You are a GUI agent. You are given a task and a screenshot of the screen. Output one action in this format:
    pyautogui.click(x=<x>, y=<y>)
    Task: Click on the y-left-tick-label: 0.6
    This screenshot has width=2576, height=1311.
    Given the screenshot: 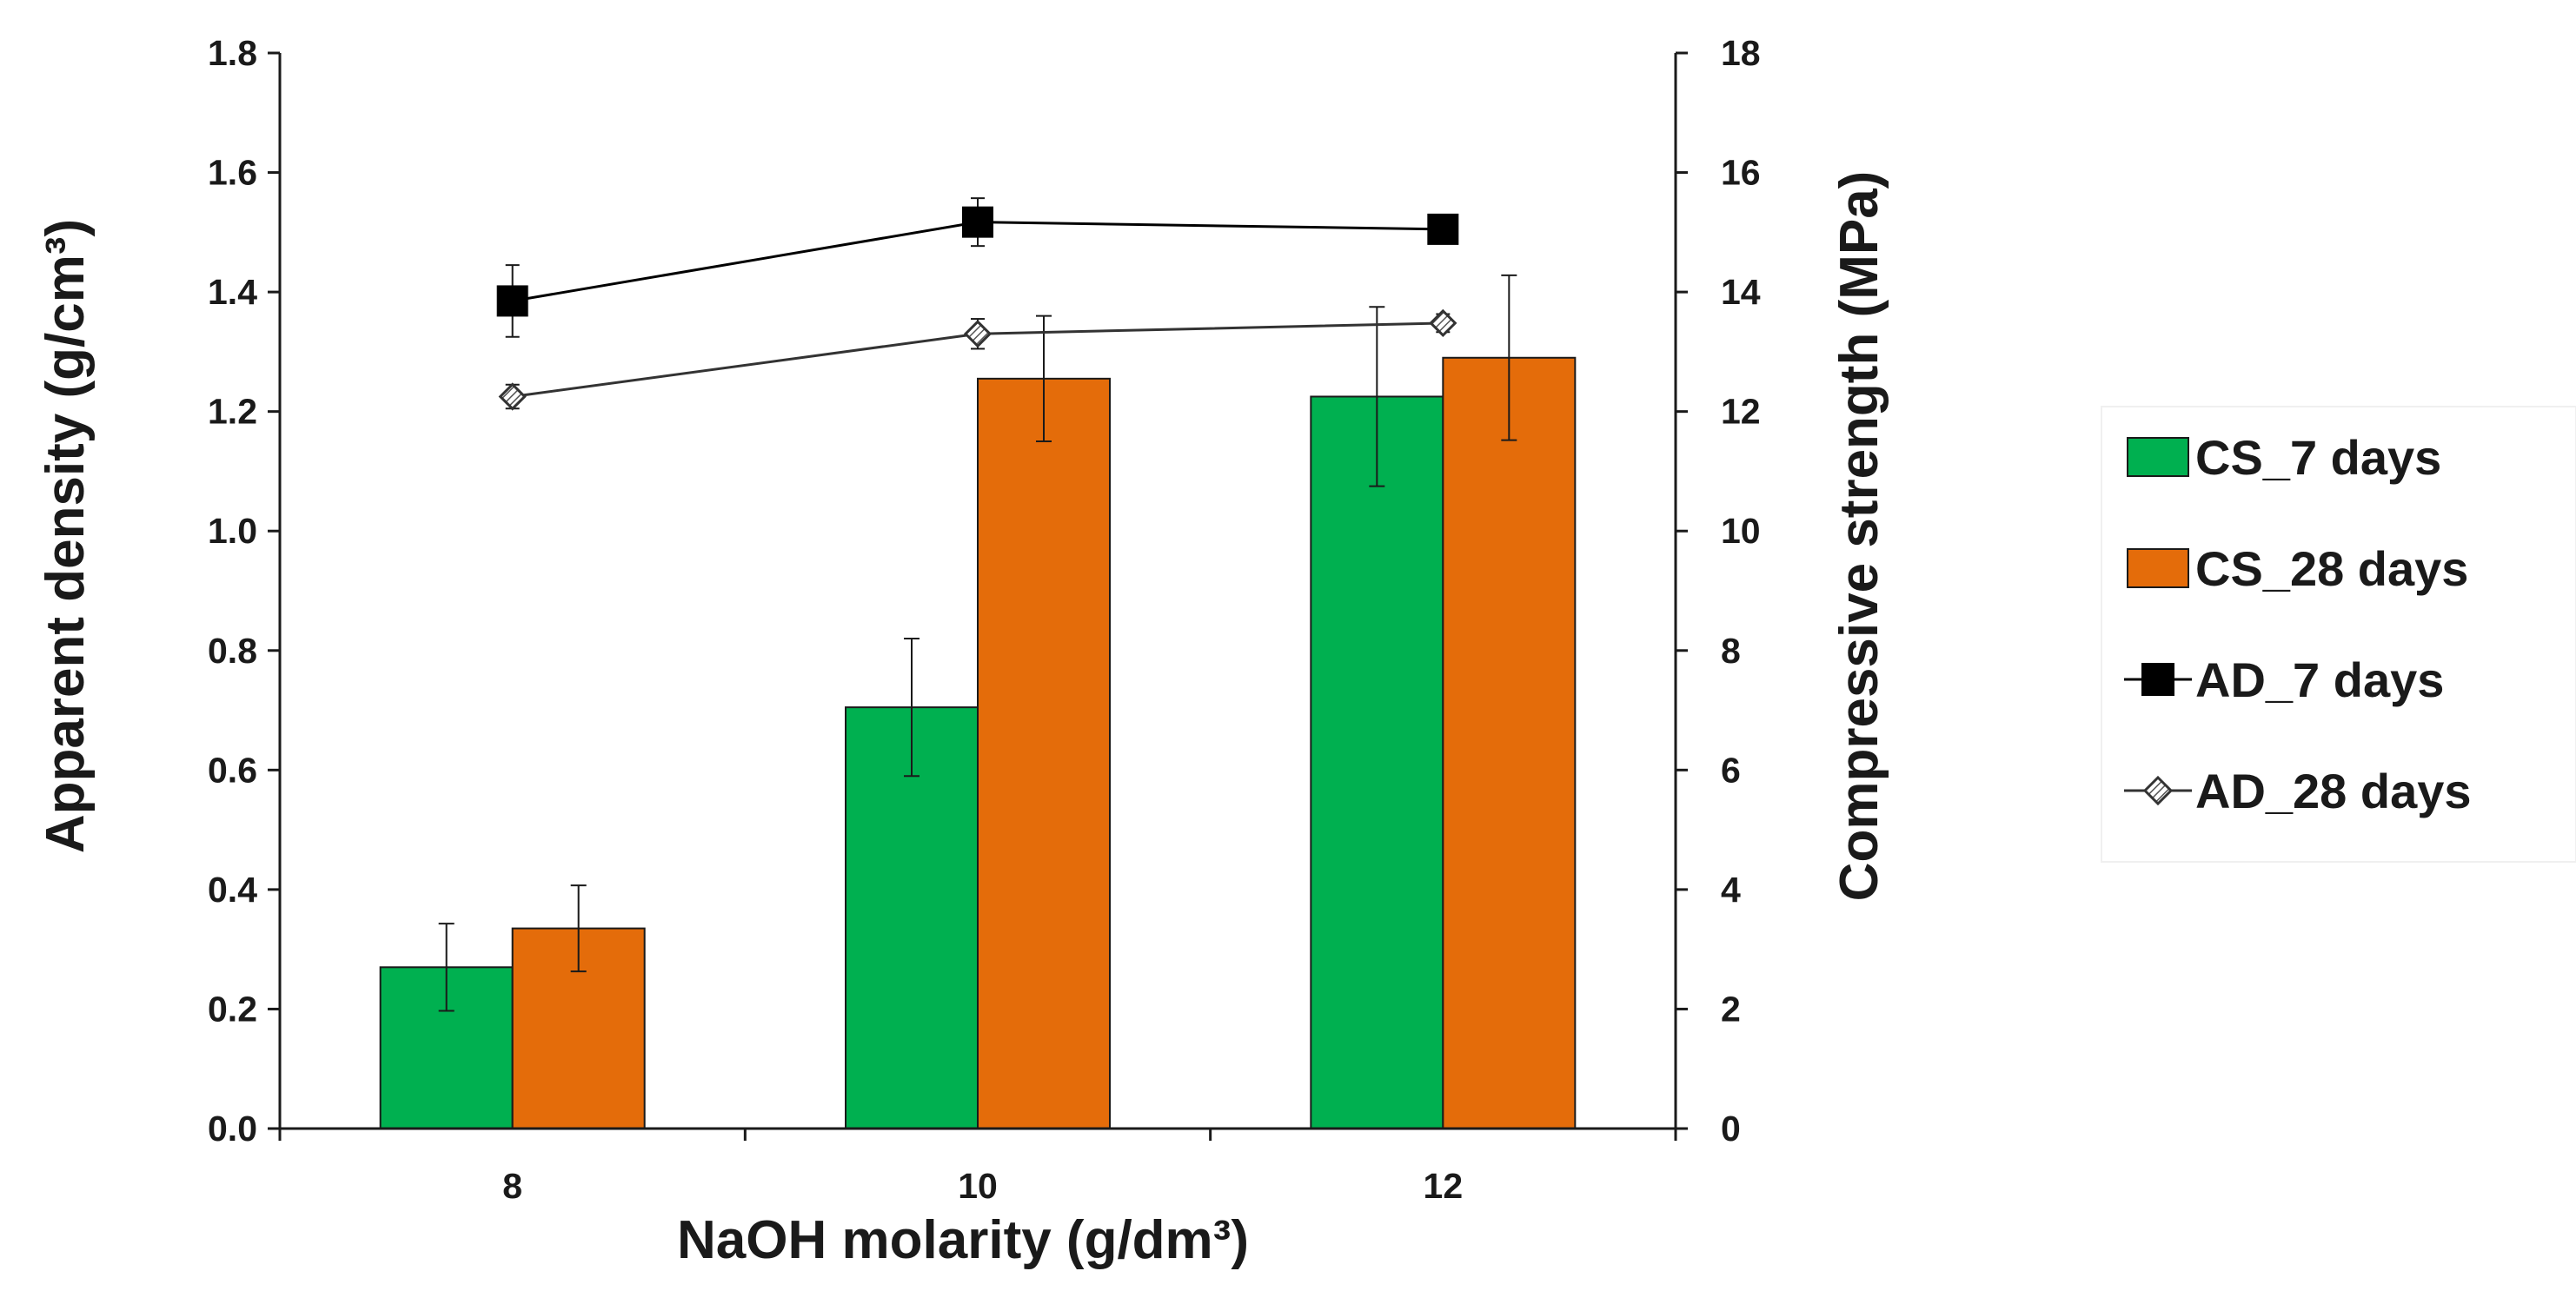 What is the action you would take?
    pyautogui.click(x=232, y=770)
    